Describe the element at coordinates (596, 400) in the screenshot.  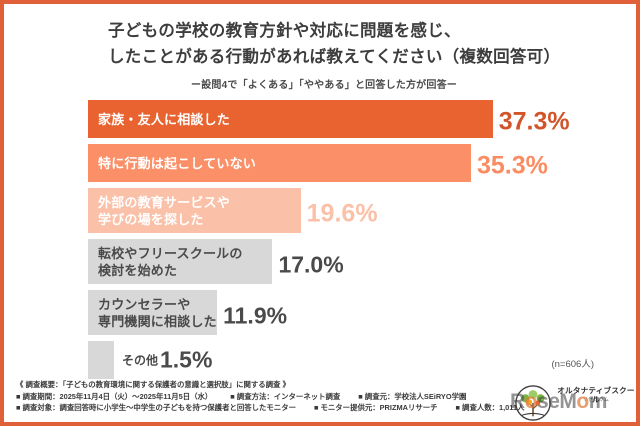
I see `logo-subname: リゼリウム` at that location.